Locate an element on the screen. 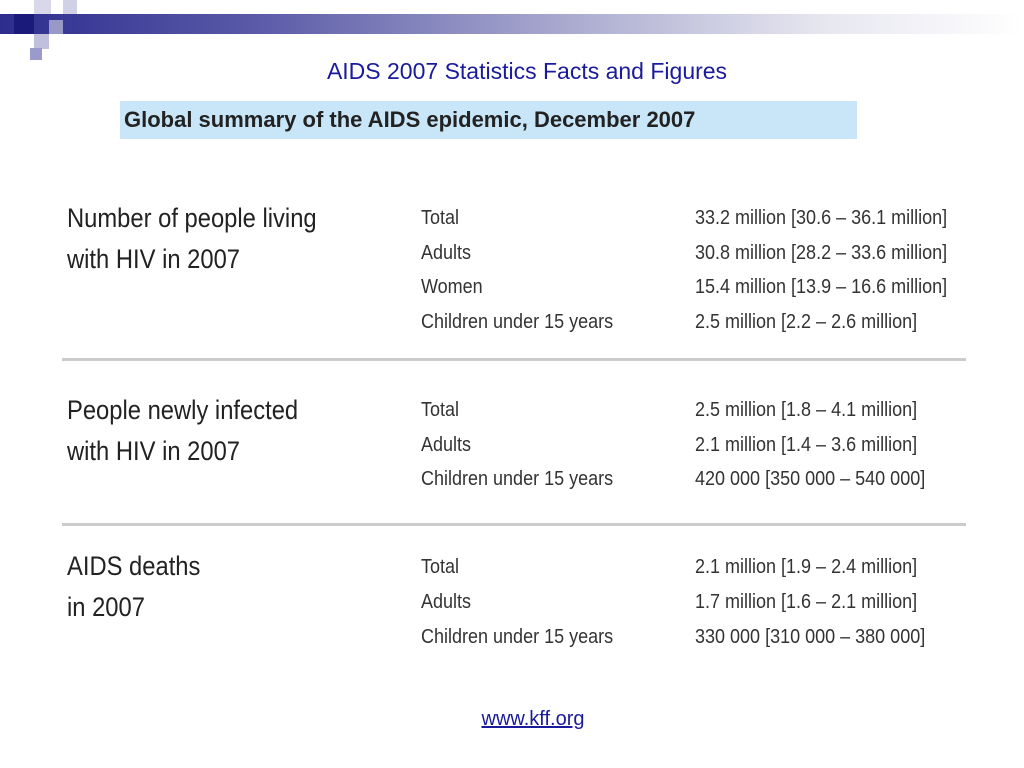 This screenshot has width=1024, height=768. row-value: 33.2 million [30.6 – 36.1 million] is located at coordinates (821, 218).